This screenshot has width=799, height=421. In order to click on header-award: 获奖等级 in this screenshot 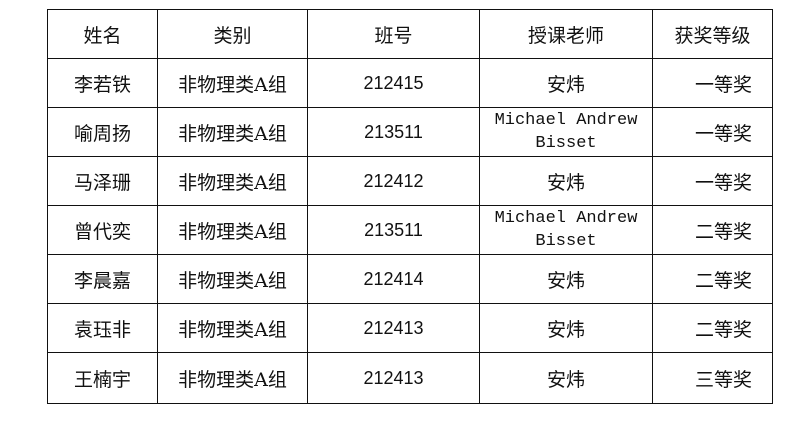, I will do `click(712, 34)`.